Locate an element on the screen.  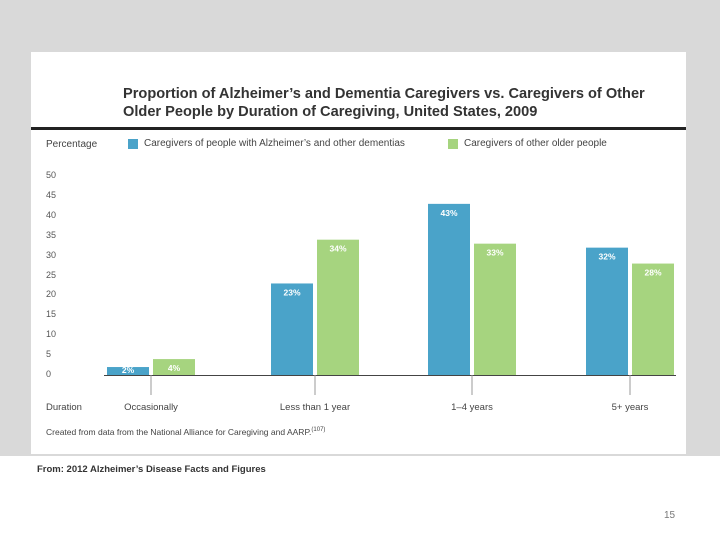
legend-swatch-other is located at coordinates (453, 143).